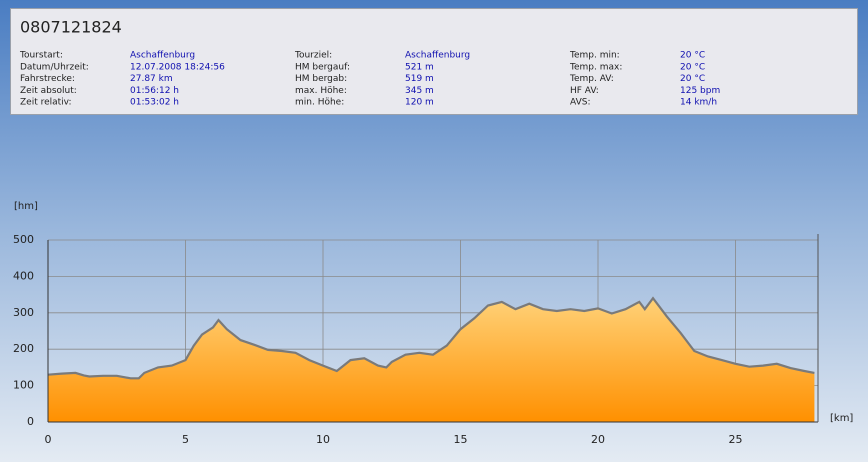 The image size is (868, 466). Describe the element at coordinates (23, 275) in the screenshot. I see `y-tick-label: 400` at that location.